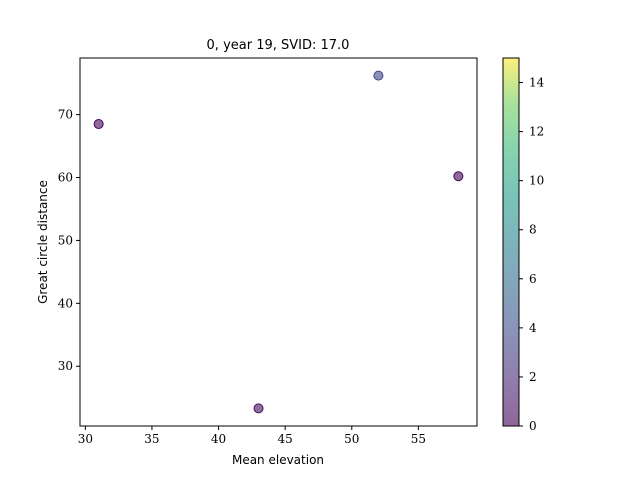  I want to click on colorbar-tick-label: 4, so click(533, 328).